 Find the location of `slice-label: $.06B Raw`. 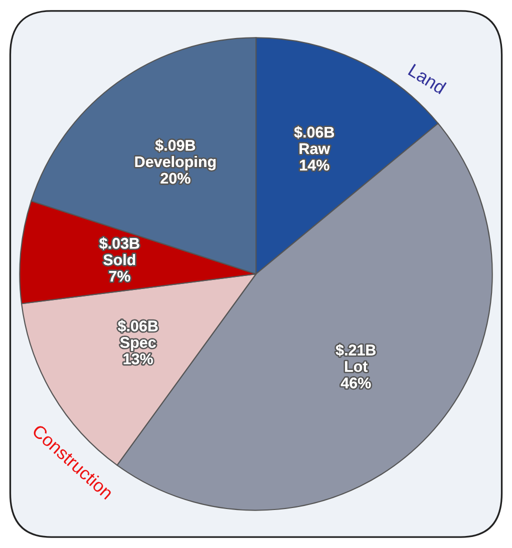

slice-label: $.06B Raw is located at coordinates (314, 140).